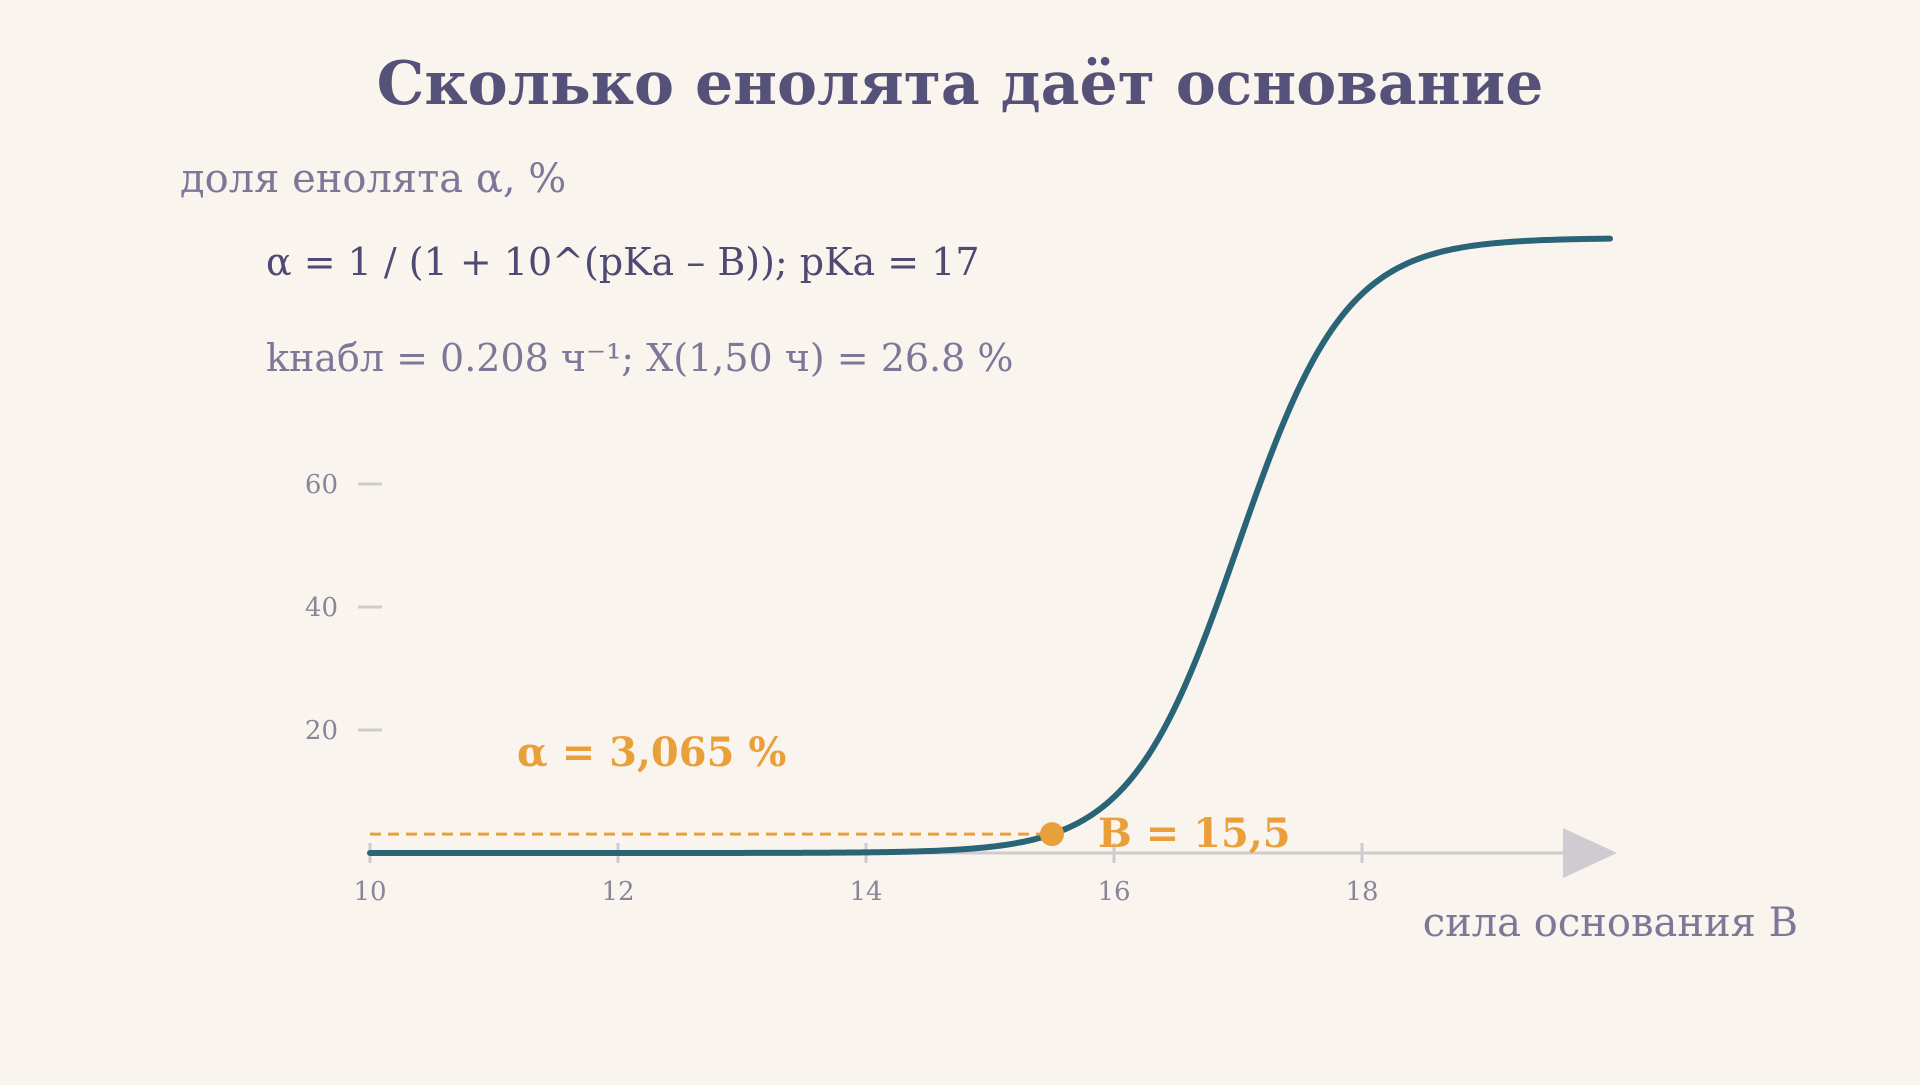 The height and width of the screenshot is (1085, 1920). What do you see at coordinates (321, 608) in the screenshot?
I see `y-tick-label: 40` at bounding box center [321, 608].